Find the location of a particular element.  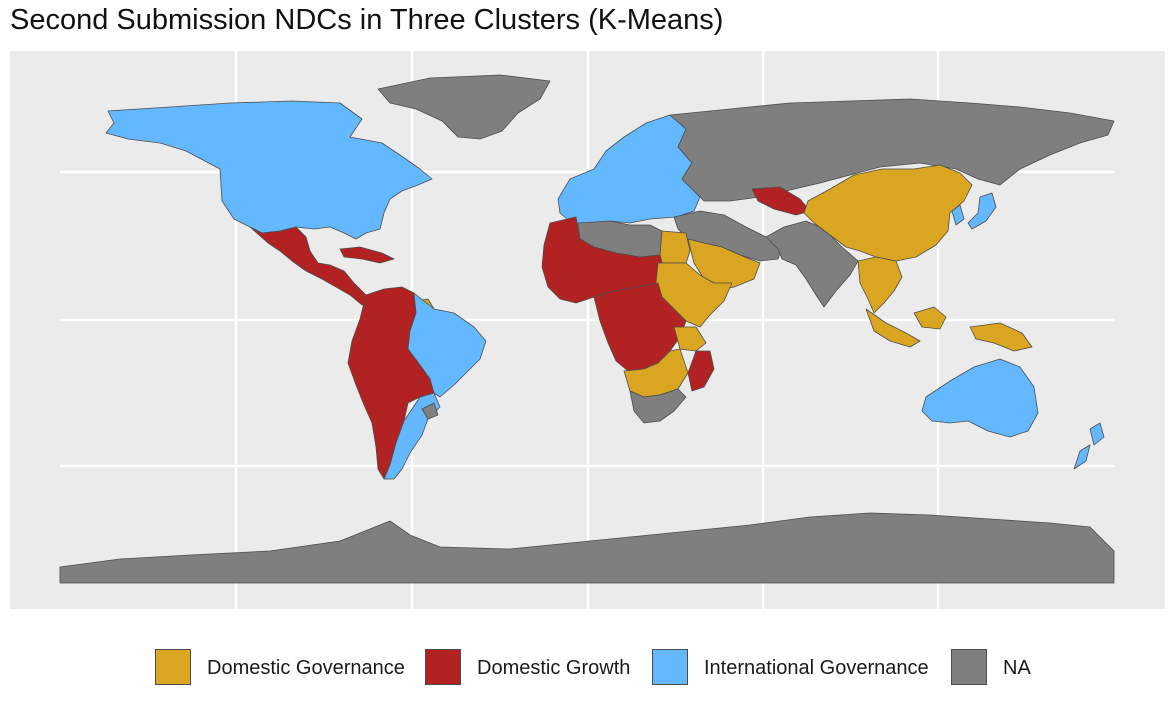

region-uruguay is located at coordinates (430, 411).